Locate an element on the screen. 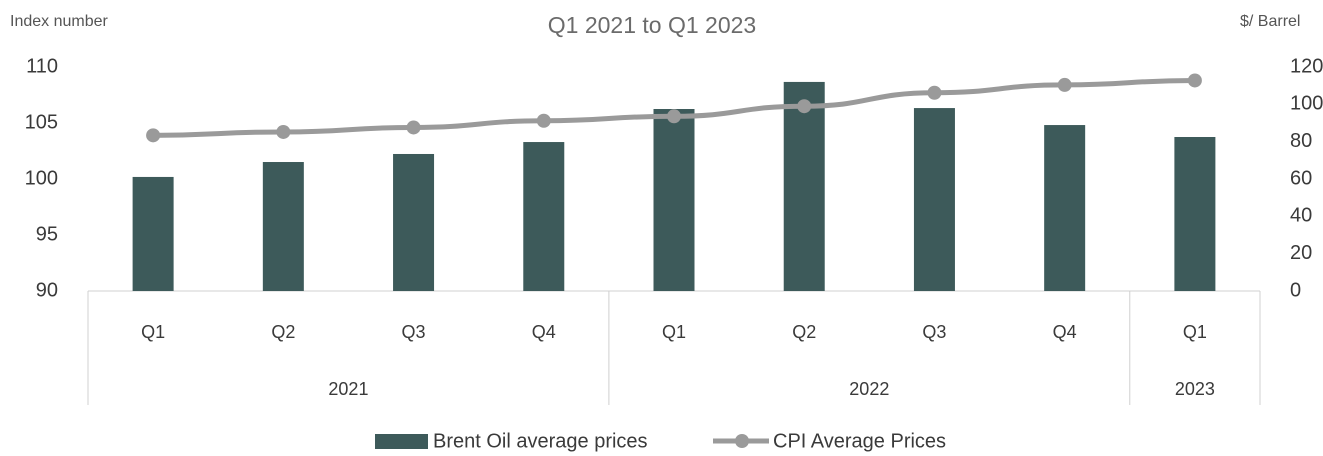  legend-swatch is located at coordinates (401, 441).